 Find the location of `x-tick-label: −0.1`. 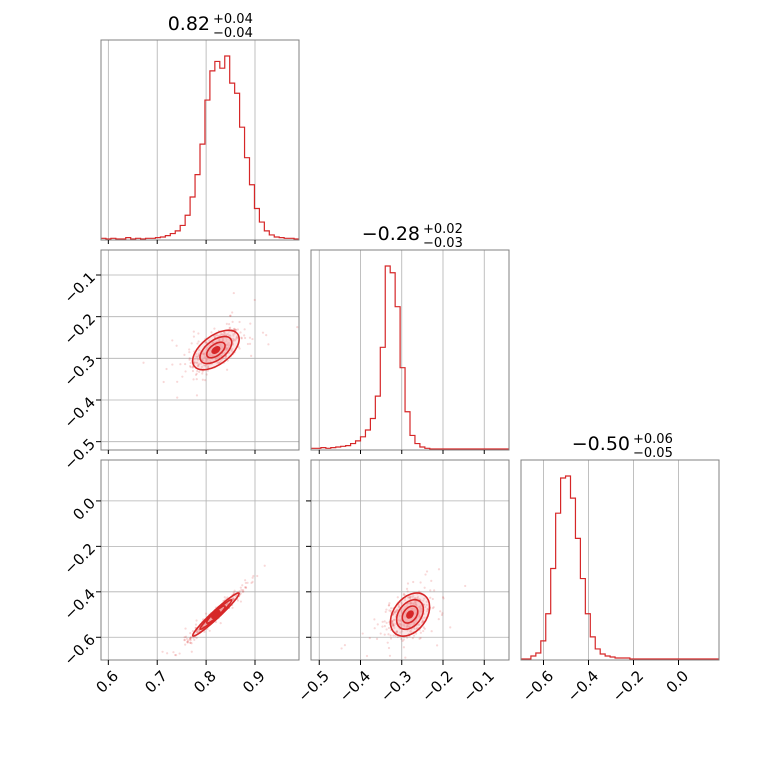

x-tick-label: −0.1 is located at coordinates (479, 686).